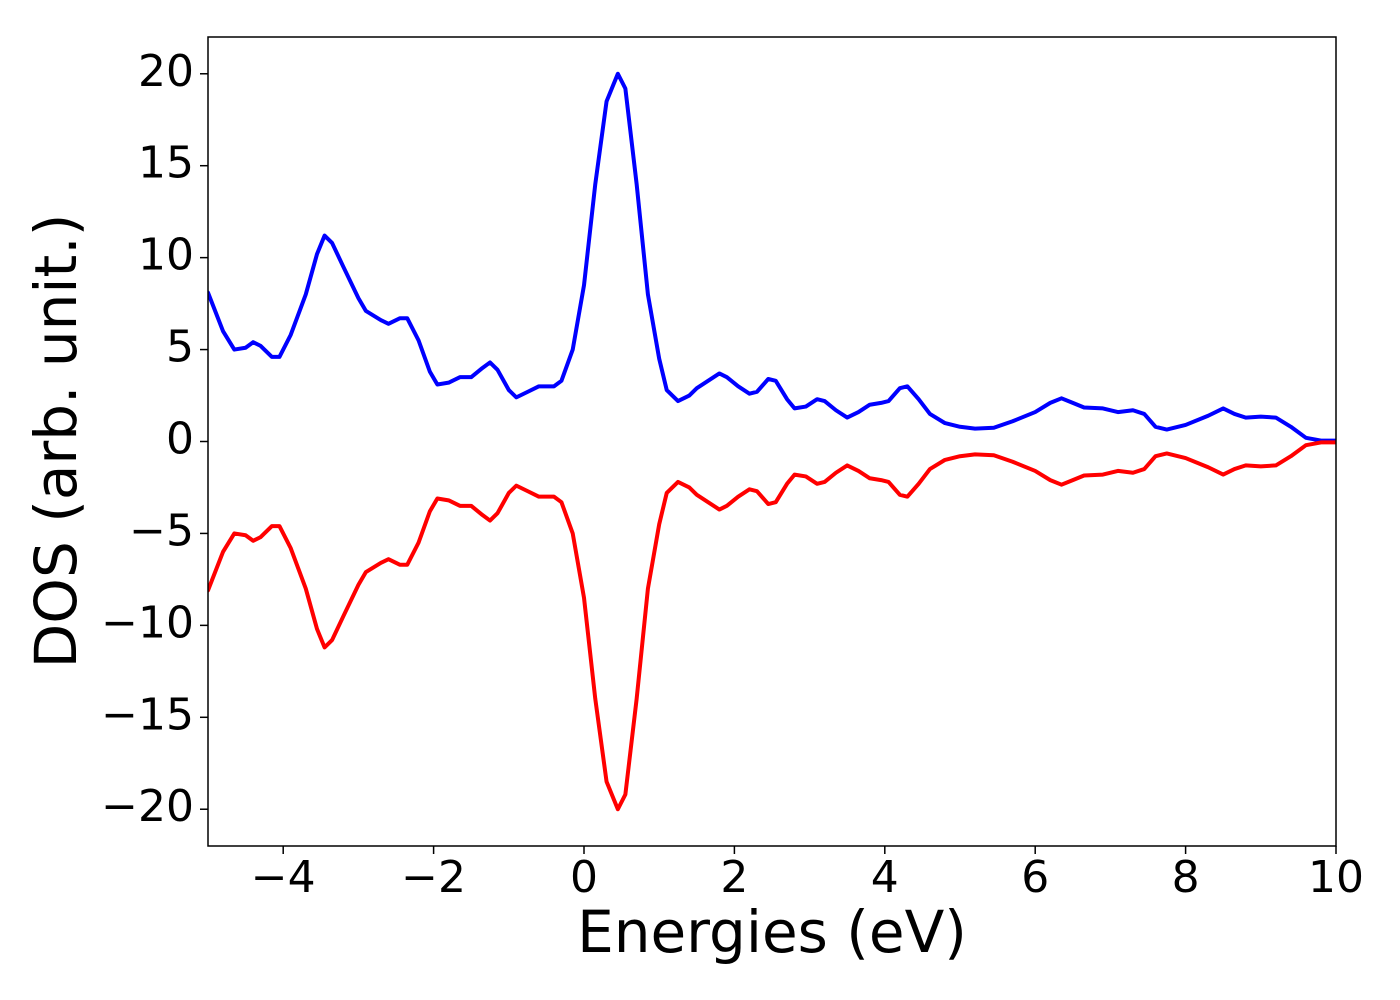 This screenshot has height=1000, width=1400. I want to click on x-tick-label: 6, so click(1035, 877).